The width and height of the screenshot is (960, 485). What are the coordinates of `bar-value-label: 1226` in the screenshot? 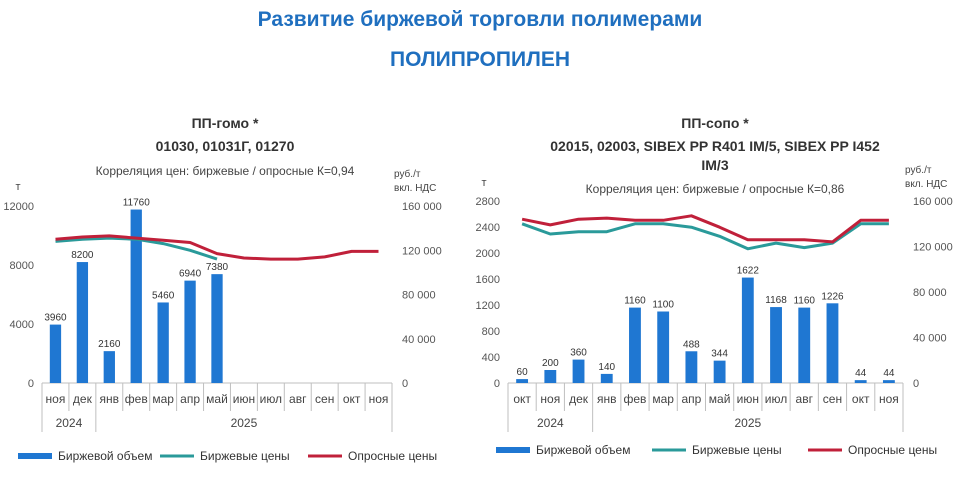 It's located at (832, 296).